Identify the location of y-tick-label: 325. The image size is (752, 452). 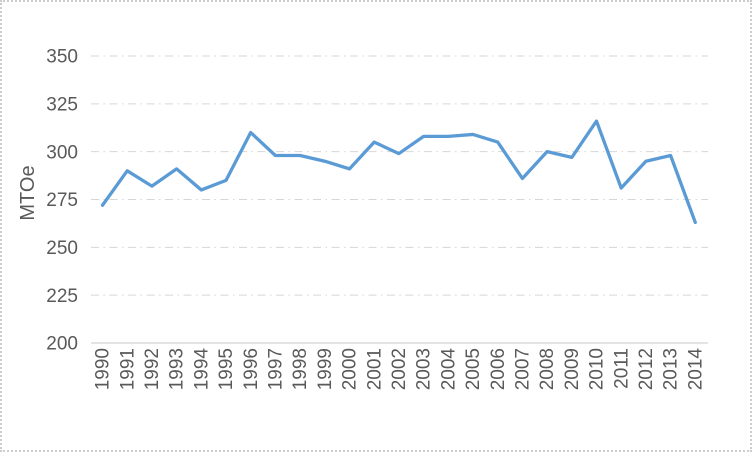
(62, 104).